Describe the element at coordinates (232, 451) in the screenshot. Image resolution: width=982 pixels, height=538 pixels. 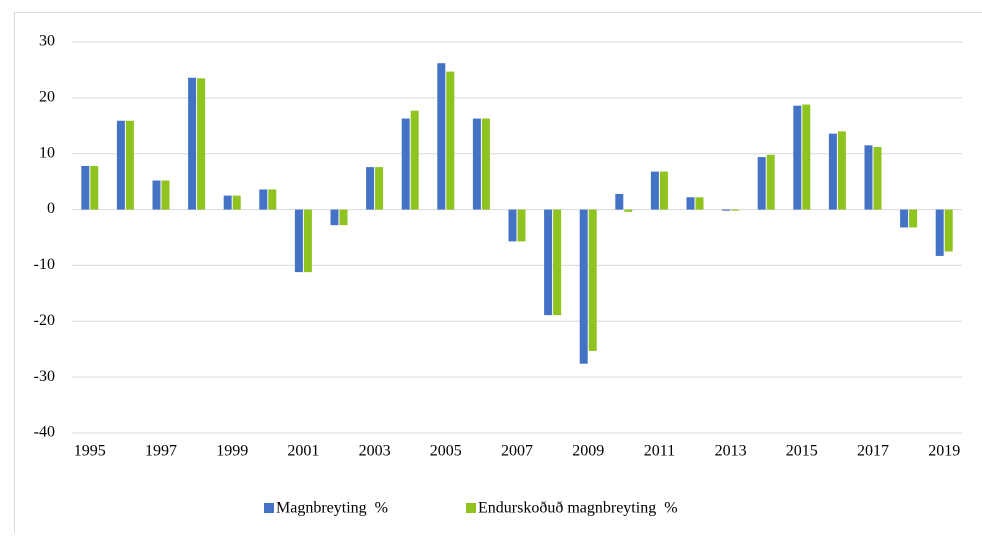
I see `x-tick-label: 1999` at that location.